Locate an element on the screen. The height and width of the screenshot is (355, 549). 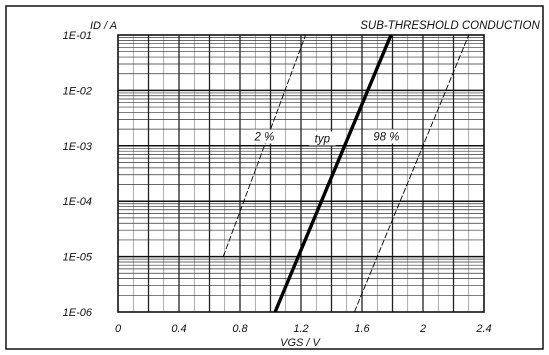
x-tick-label: 0.8 is located at coordinates (240, 329).